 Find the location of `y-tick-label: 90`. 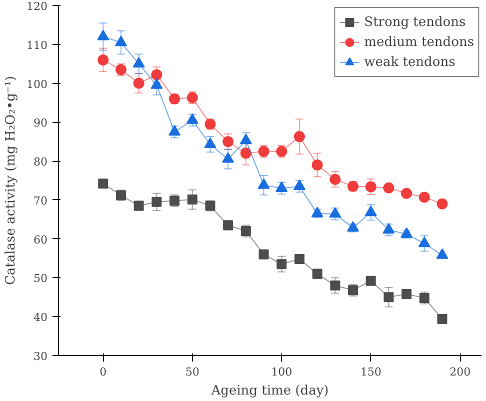

y-tick-label: 90 is located at coordinates (41, 123).